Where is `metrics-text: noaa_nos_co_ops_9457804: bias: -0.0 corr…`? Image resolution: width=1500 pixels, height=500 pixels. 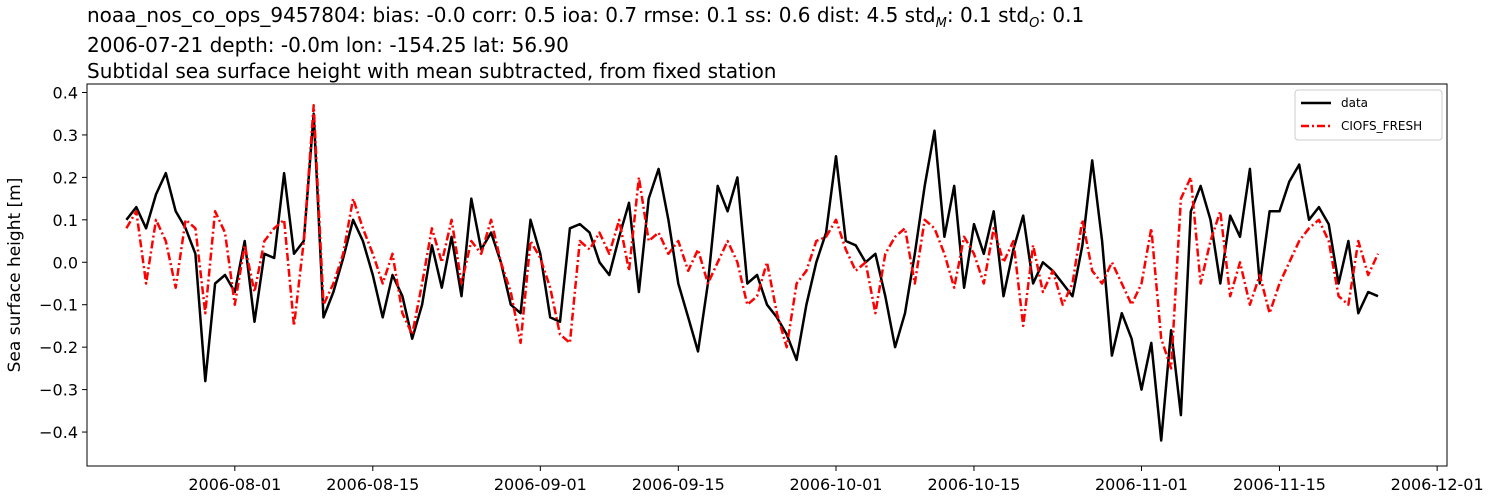 metrics-text: noaa_nos_co_ops_9457804: bias: -0.0 corr… is located at coordinates (511, 15).